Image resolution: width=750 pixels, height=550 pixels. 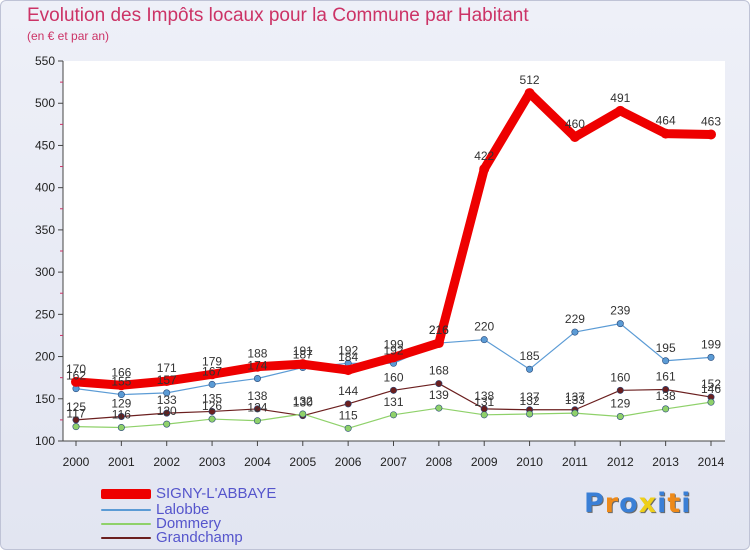 I want to click on x-tick-label: 2010, so click(x=529, y=462).